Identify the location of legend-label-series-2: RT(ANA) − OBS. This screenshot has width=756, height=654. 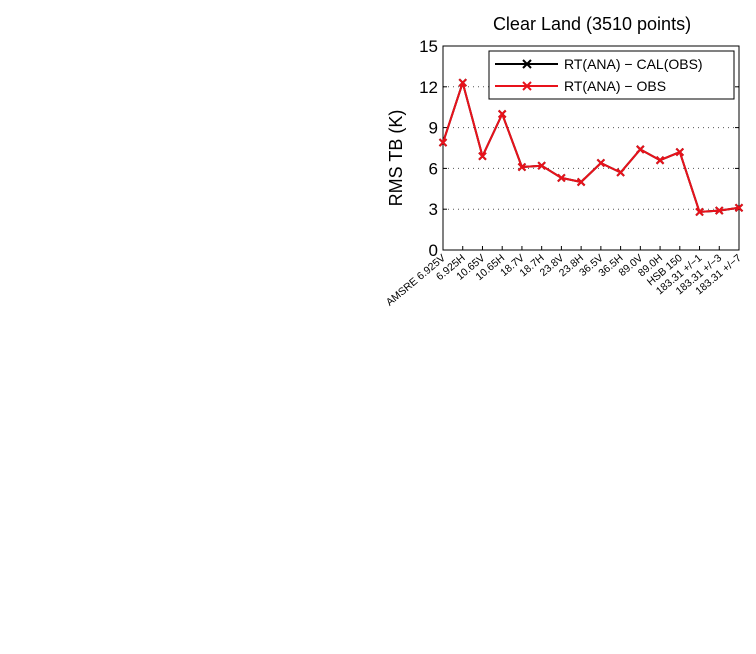
(615, 86).